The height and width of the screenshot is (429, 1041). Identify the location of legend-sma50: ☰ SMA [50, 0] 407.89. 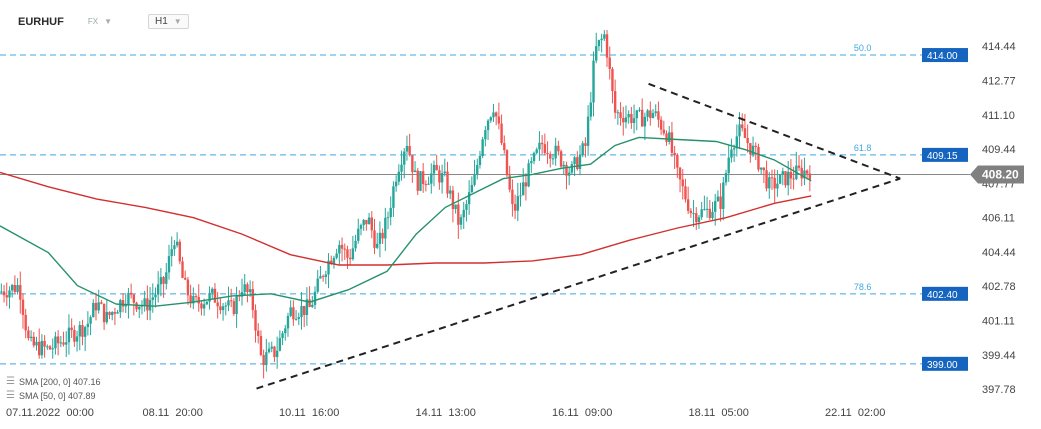
(51, 395).